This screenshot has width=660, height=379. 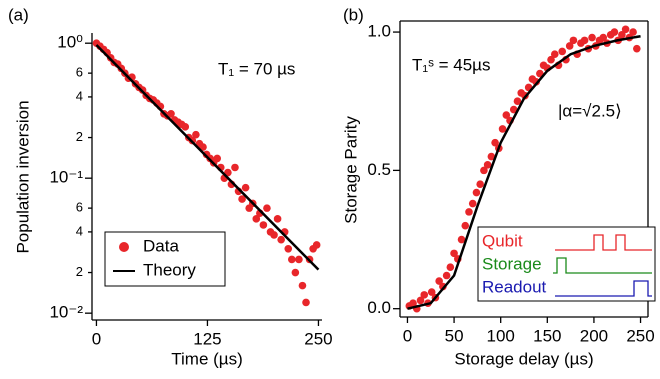 What do you see at coordinates (502, 240) in the screenshot?
I see `inset-label: Qubit` at bounding box center [502, 240].